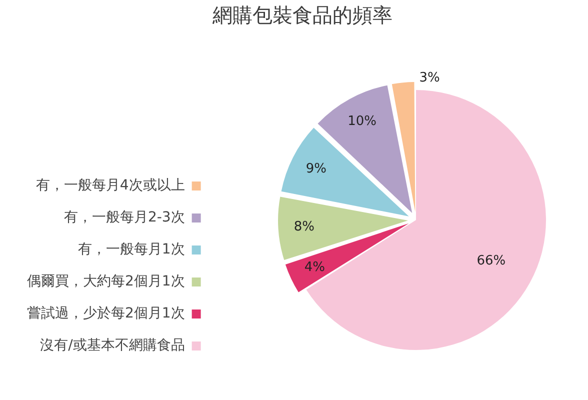 The height and width of the screenshot is (400, 588). What do you see at coordinates (316, 169) in the screenshot?
I see `data-label: 9%` at bounding box center [316, 169].